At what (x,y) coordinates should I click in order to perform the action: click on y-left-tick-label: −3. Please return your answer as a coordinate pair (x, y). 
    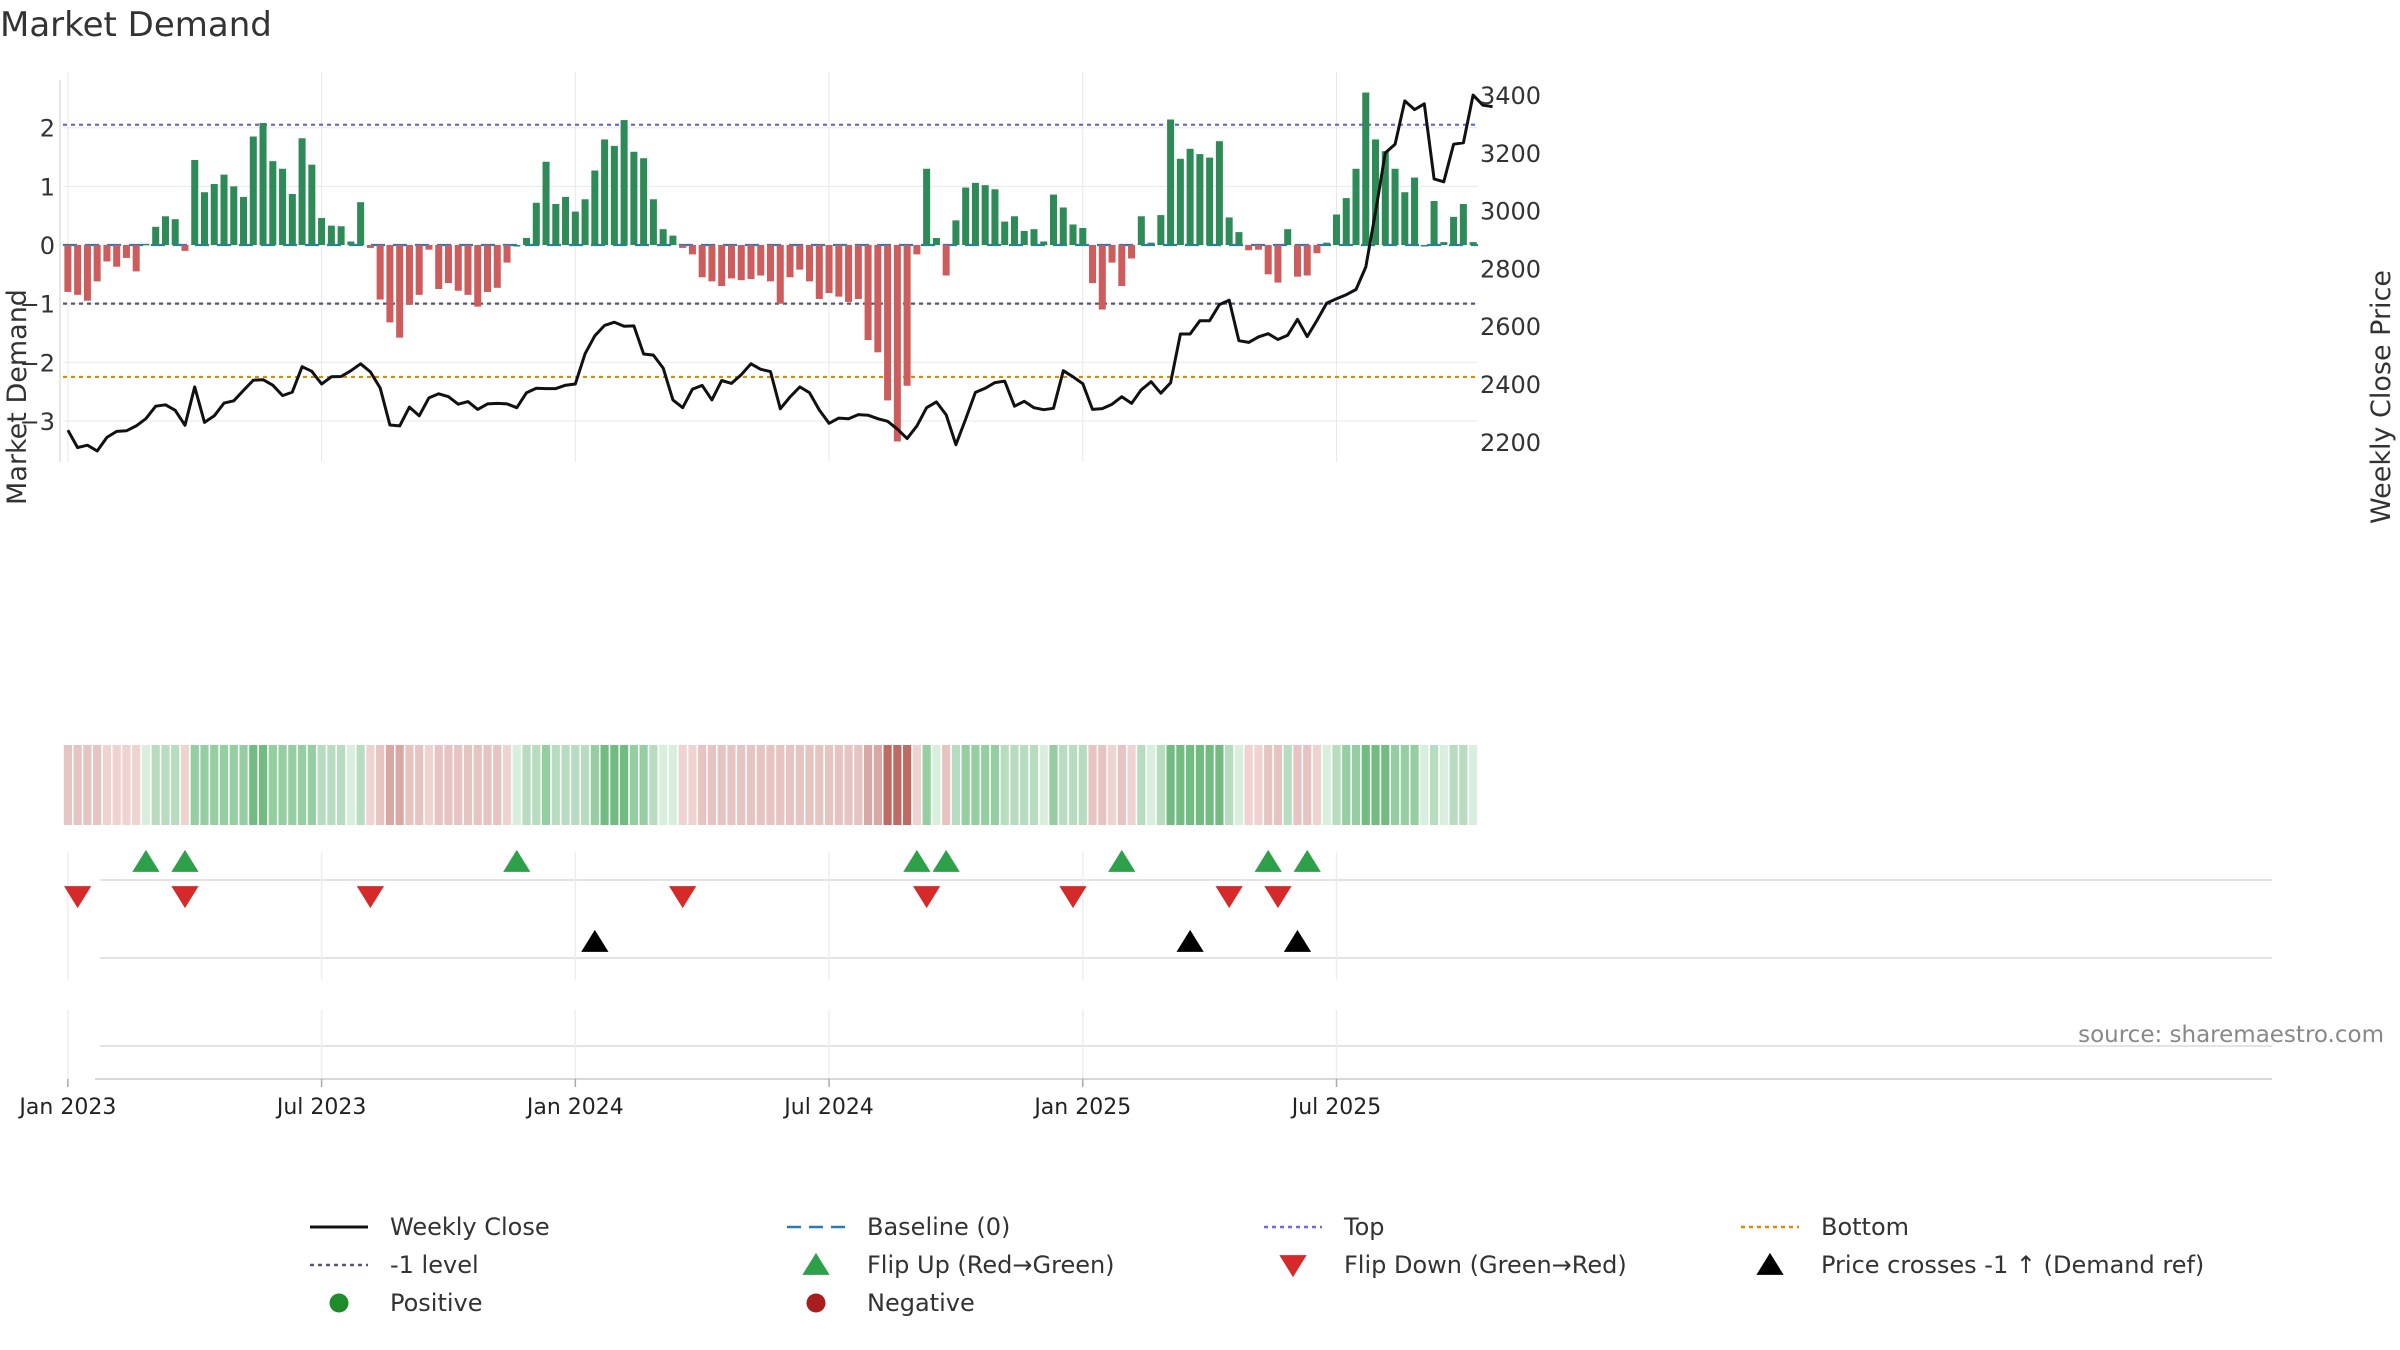
    Looking at the image, I should click on (37, 422).